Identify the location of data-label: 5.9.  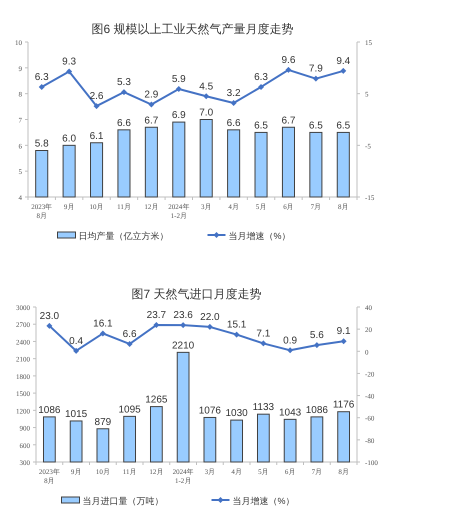
(179, 80).